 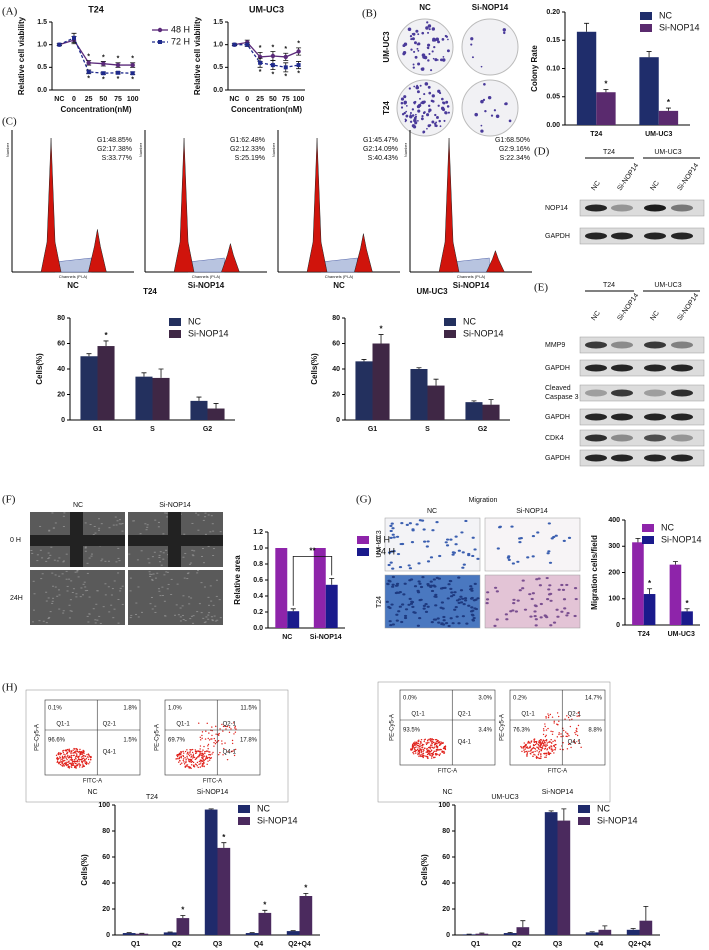 I want to click on bar, so click(x=605, y=932).